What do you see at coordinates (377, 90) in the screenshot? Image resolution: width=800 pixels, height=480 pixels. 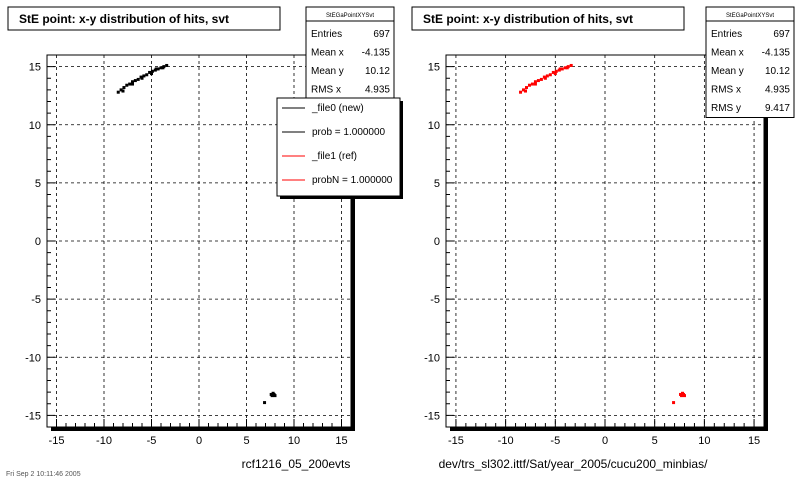 I see `stats-value: 4.935` at bounding box center [377, 90].